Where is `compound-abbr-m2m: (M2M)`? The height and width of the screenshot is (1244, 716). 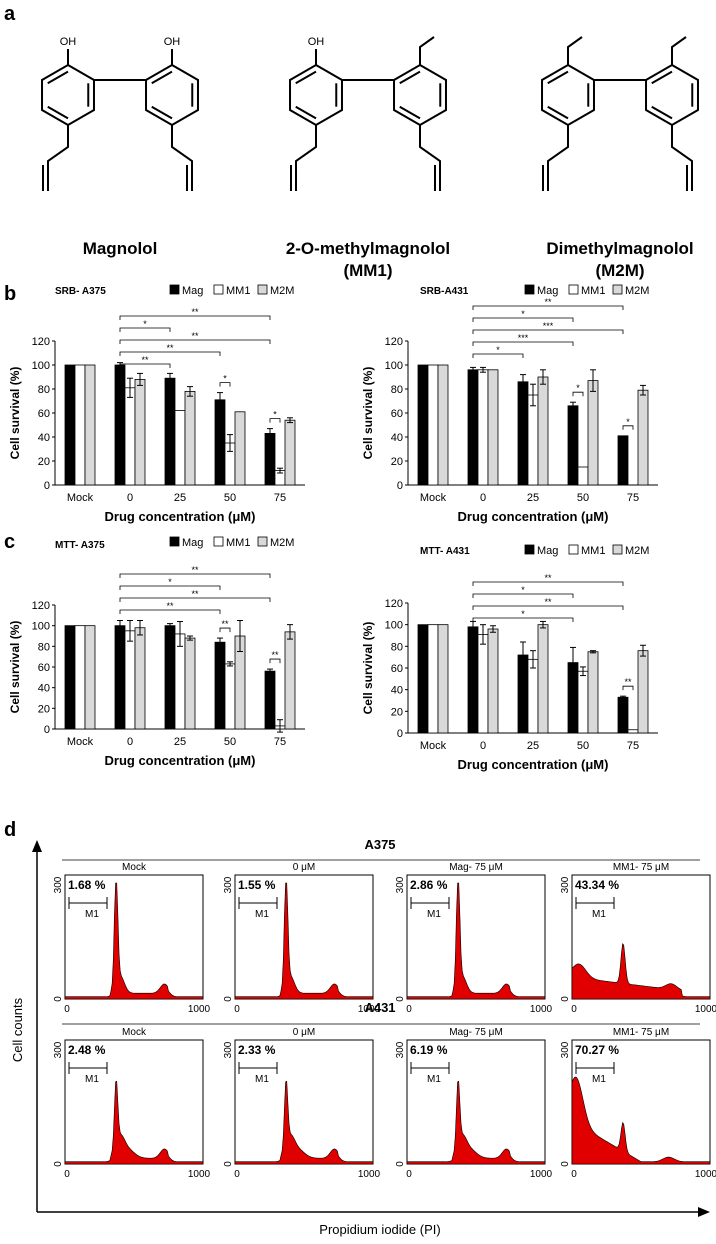
compound-abbr-m2m: (M2M) is located at coordinates (619, 270).